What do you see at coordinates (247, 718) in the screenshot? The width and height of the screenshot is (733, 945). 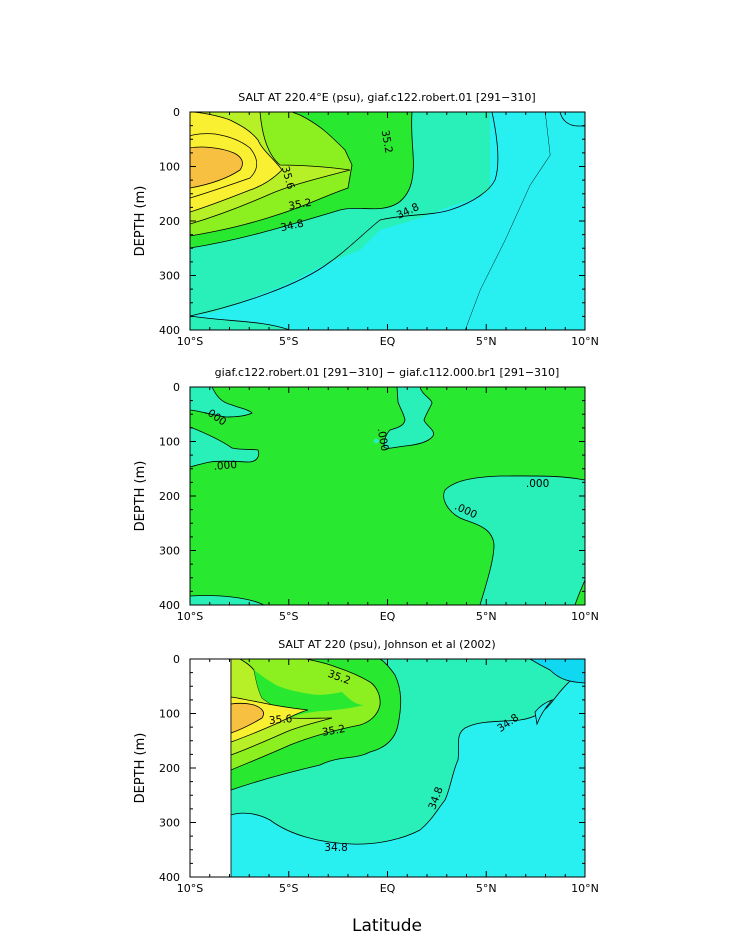 I see `panel-3-region-above-35.8` at bounding box center [247, 718].